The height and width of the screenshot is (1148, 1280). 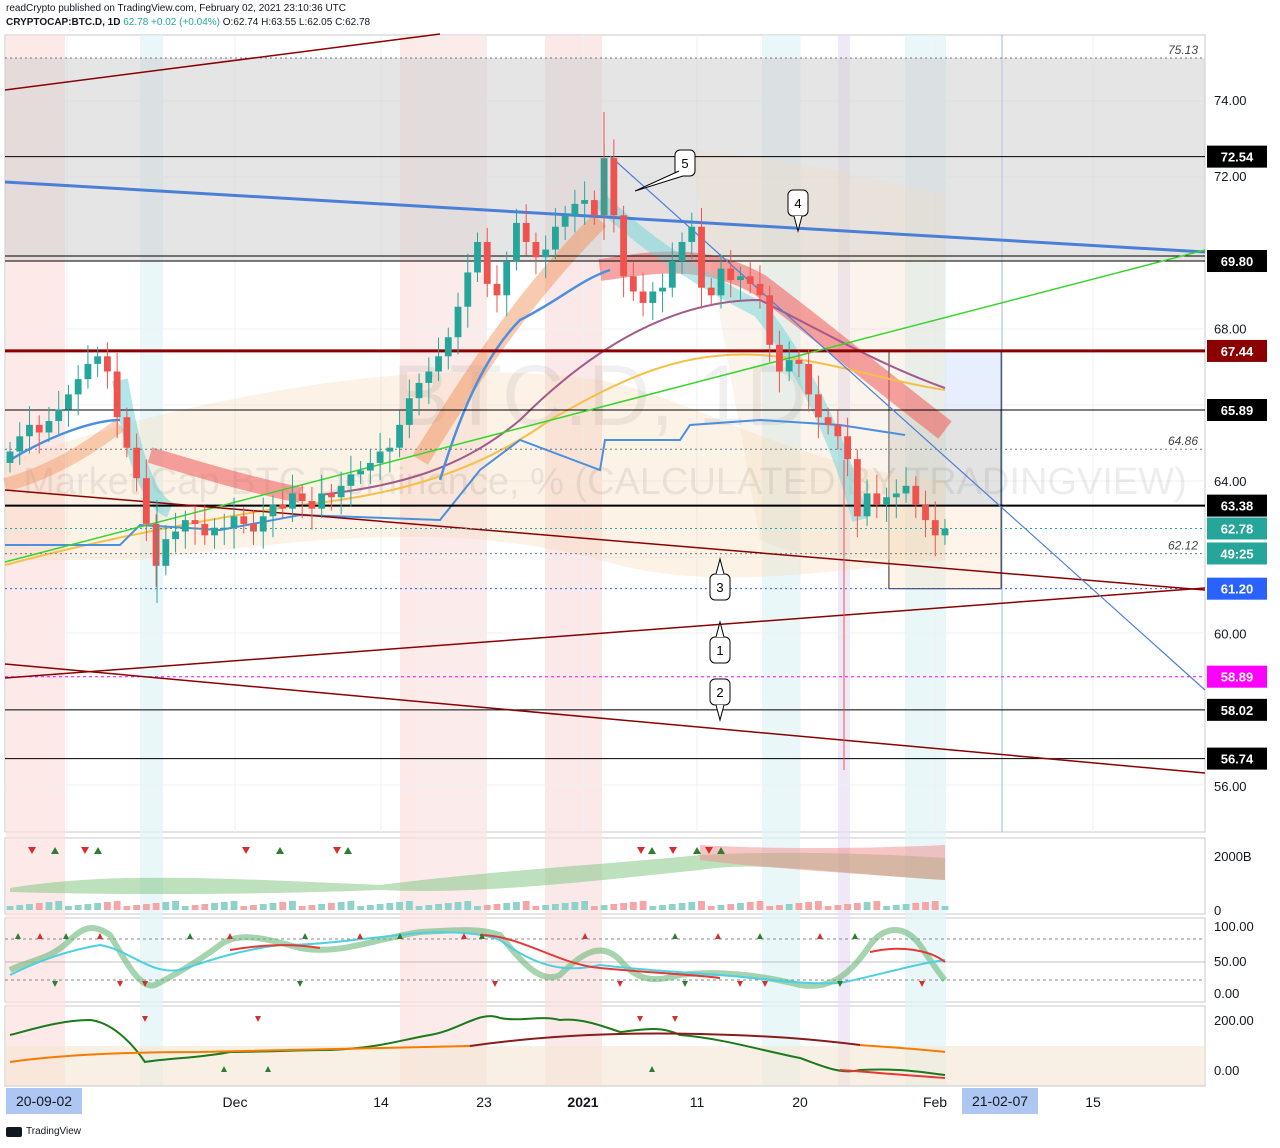 What do you see at coordinates (1183, 50) in the screenshot?
I see `level-annotation-75.13: 75.13` at bounding box center [1183, 50].